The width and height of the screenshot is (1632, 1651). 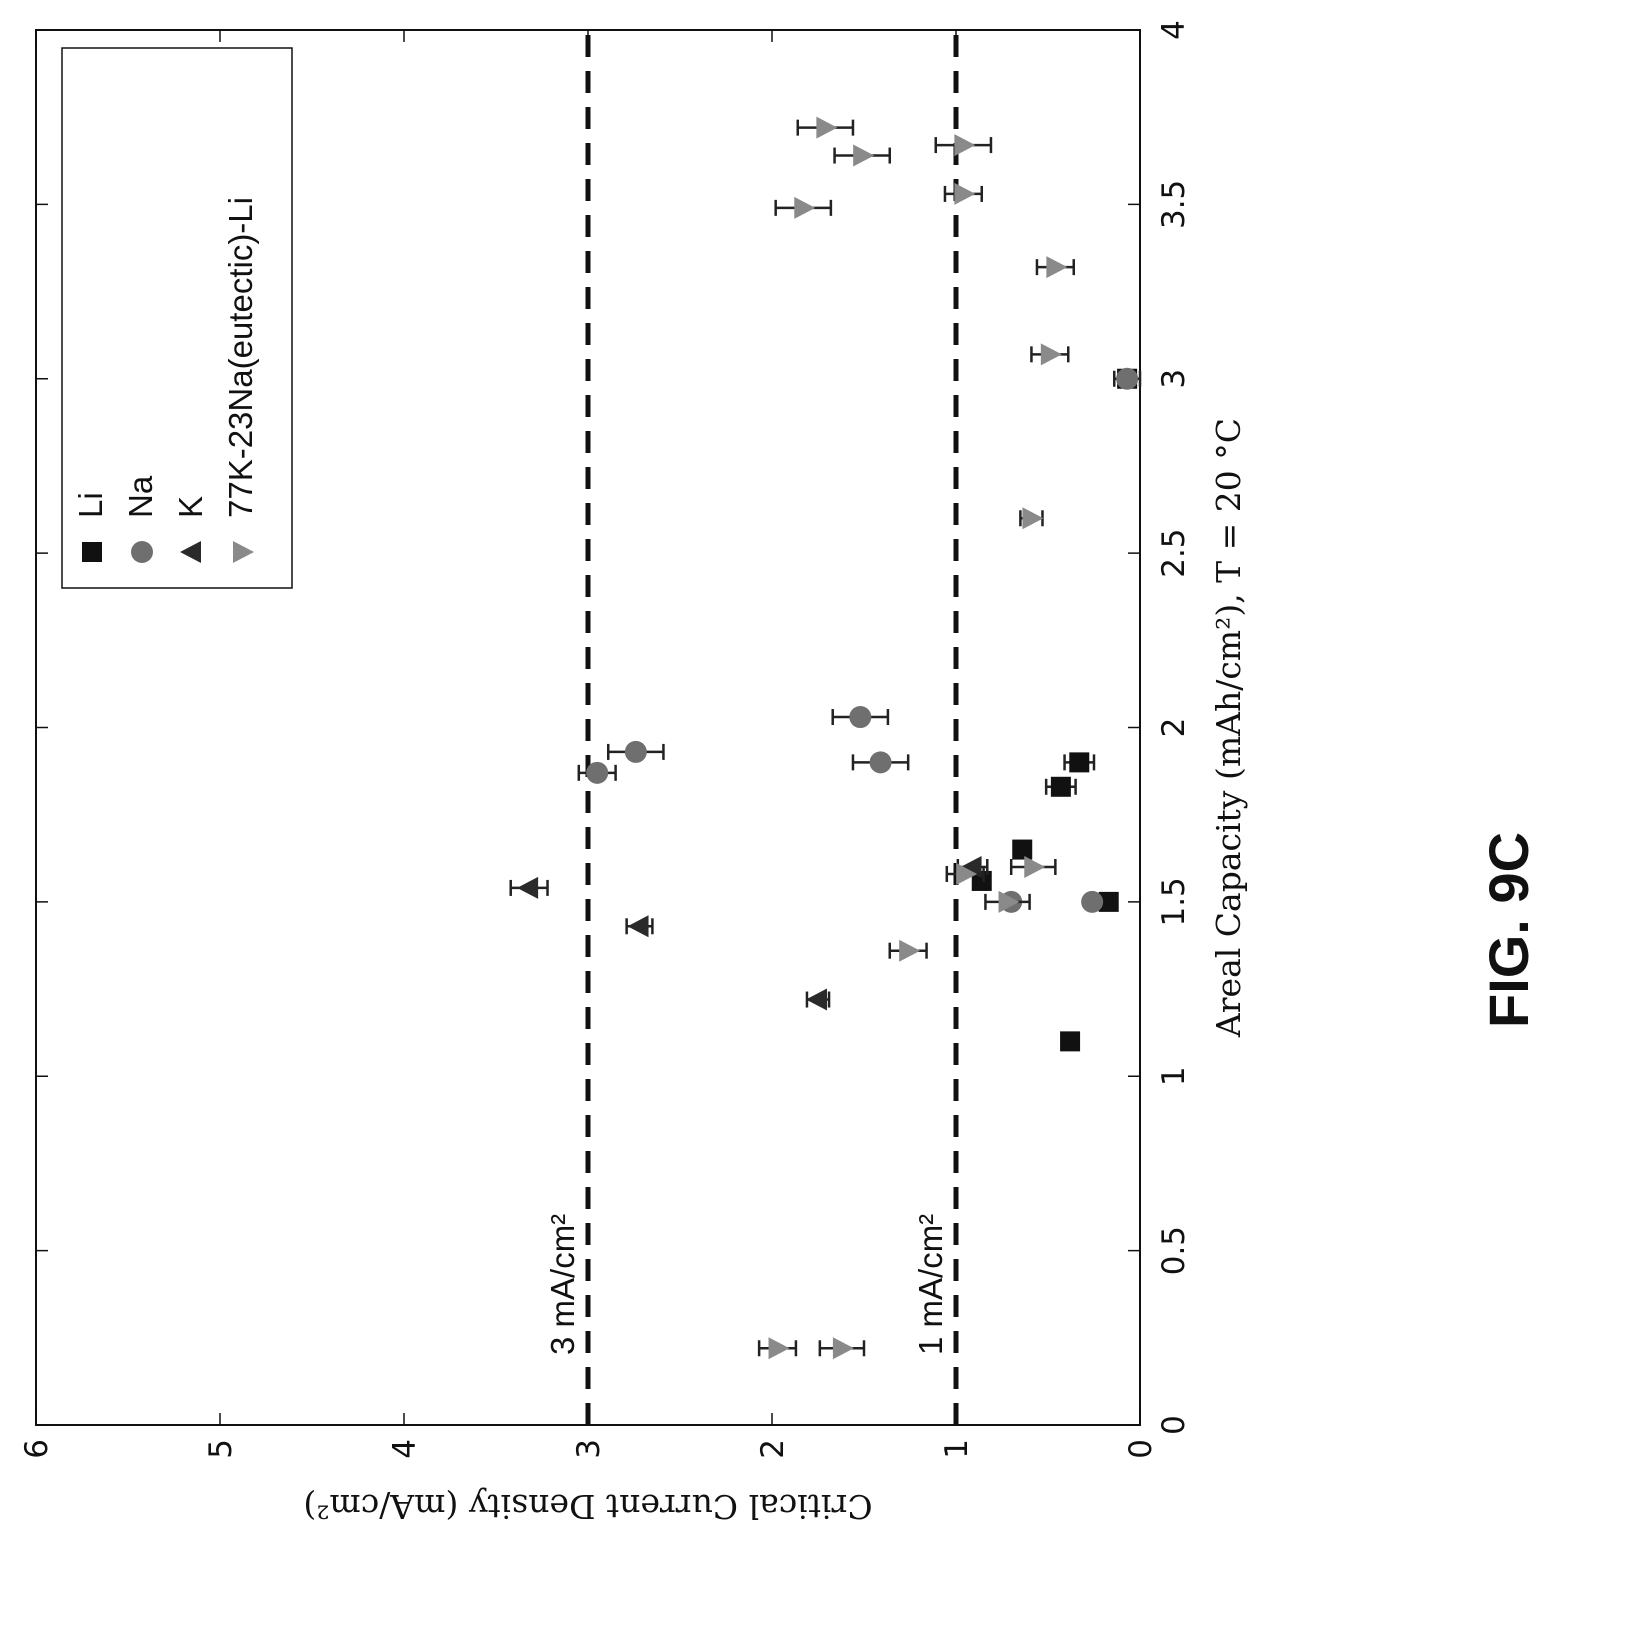 What do you see at coordinates (1174, 204) in the screenshot?
I see `x-tick-label: 3.5` at bounding box center [1174, 204].